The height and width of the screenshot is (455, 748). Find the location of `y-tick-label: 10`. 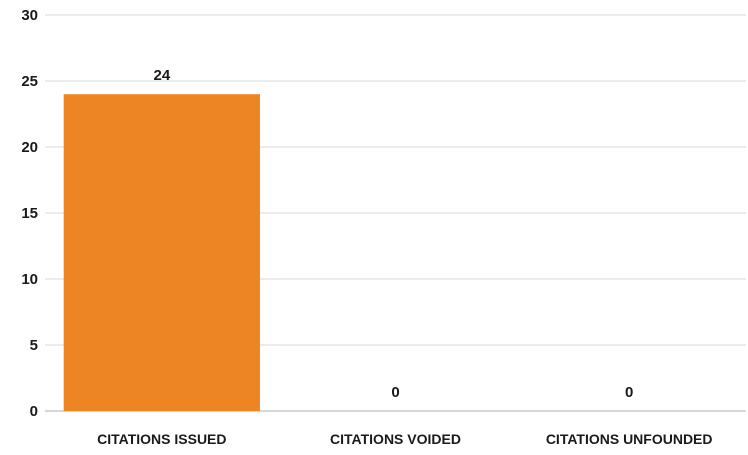

y-tick-label: 10 is located at coordinates (29, 279).